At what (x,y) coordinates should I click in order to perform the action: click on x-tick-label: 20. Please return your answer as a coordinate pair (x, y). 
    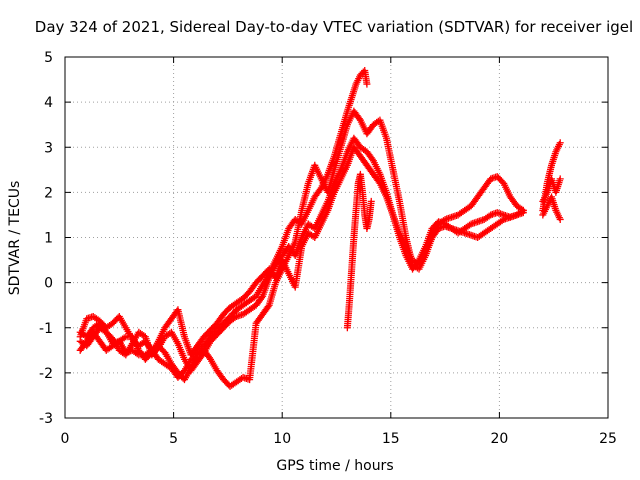
    Looking at the image, I should click on (499, 439).